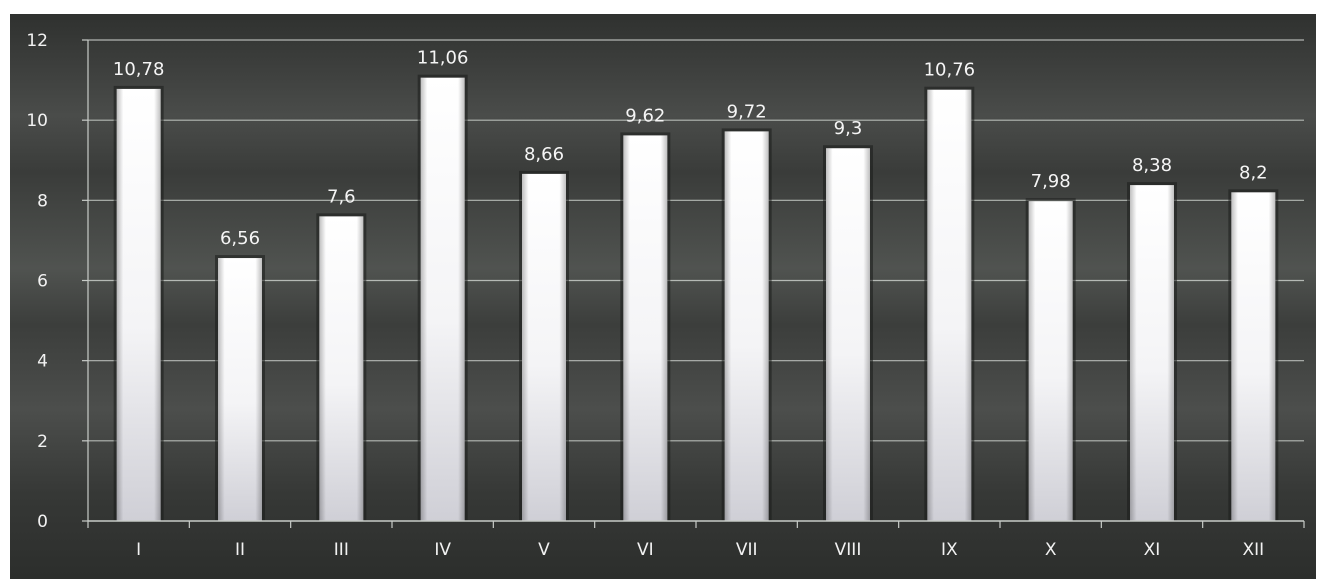  Describe the element at coordinates (949, 550) in the screenshot. I see `x-tick-label: IX` at that location.